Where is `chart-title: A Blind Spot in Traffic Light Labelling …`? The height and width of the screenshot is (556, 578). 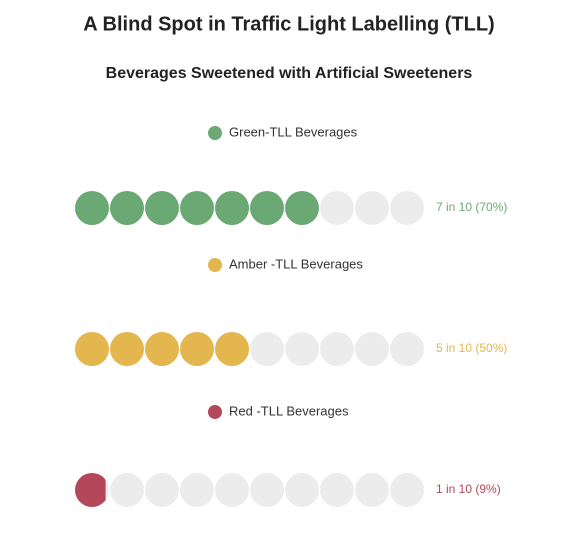 chart-title: A Blind Spot in Traffic Light Labelling … is located at coordinates (288, 24).